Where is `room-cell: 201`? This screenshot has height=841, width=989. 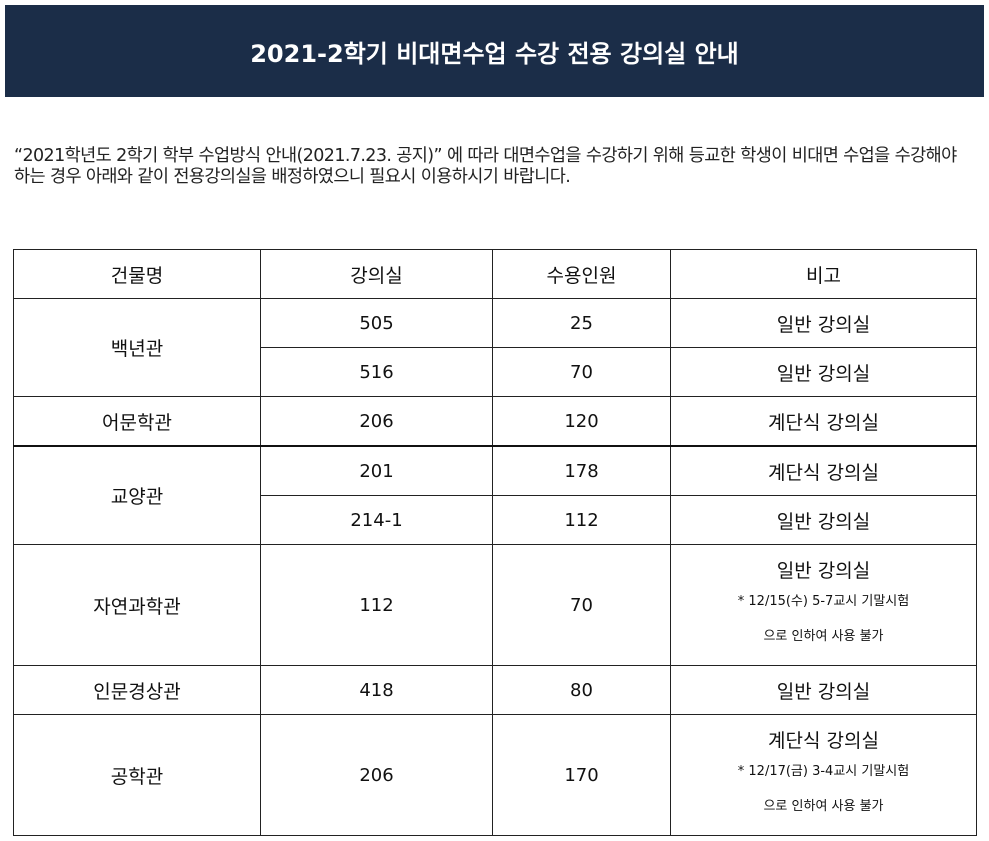
room-cell: 201 is located at coordinates (376, 470).